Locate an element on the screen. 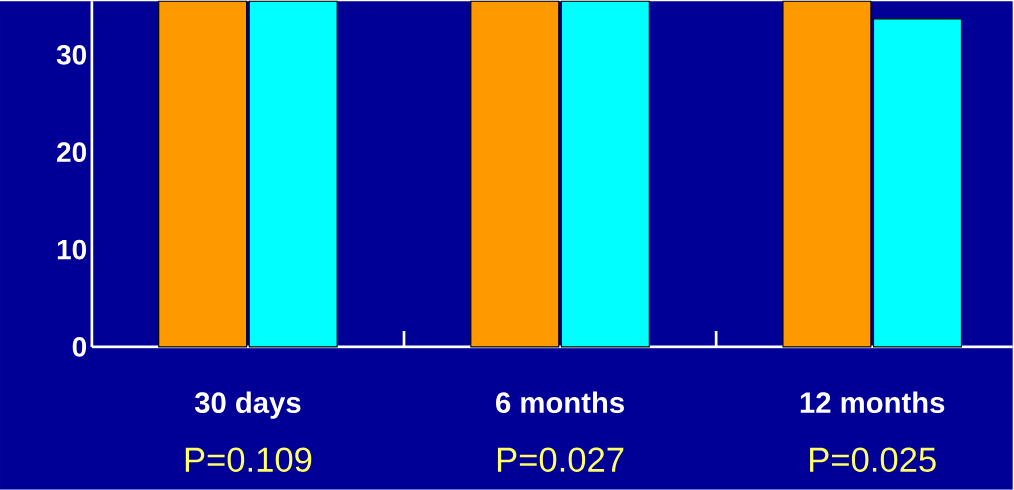 This screenshot has width=1014, height=490. y-tick-label: 0 is located at coordinates (79, 347).